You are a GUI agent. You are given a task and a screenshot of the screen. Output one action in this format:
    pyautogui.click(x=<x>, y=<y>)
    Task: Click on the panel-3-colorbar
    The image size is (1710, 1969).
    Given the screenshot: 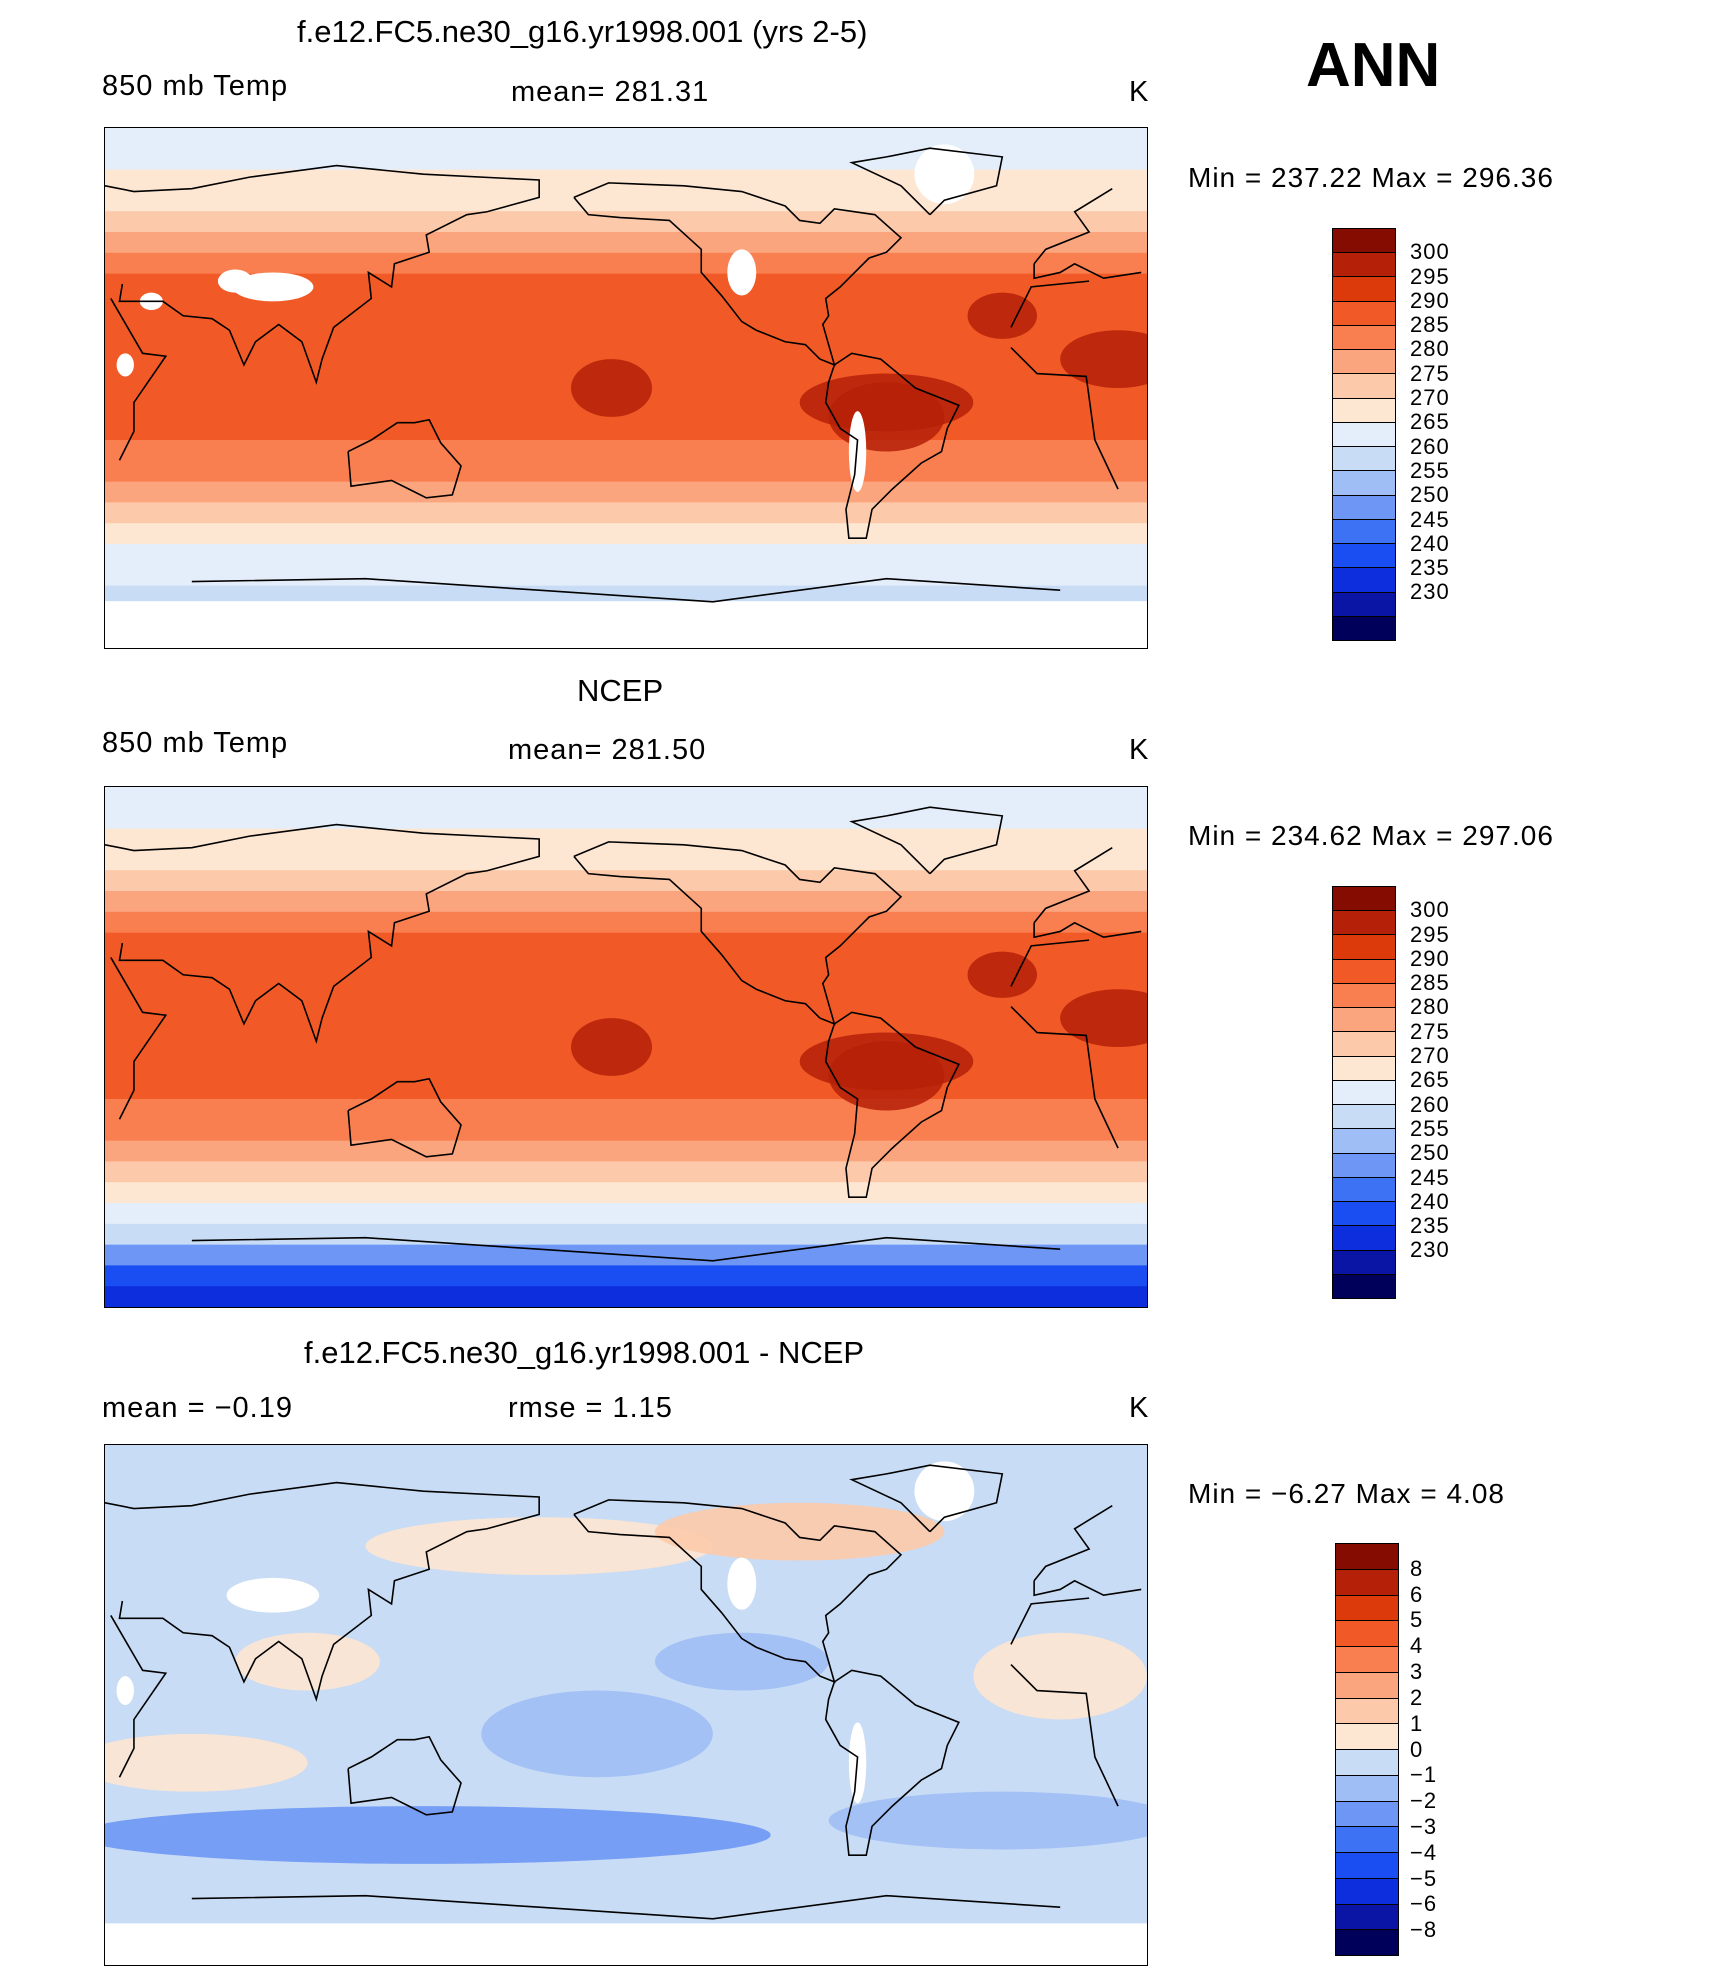 What is the action you would take?
    pyautogui.click(x=1367, y=1749)
    